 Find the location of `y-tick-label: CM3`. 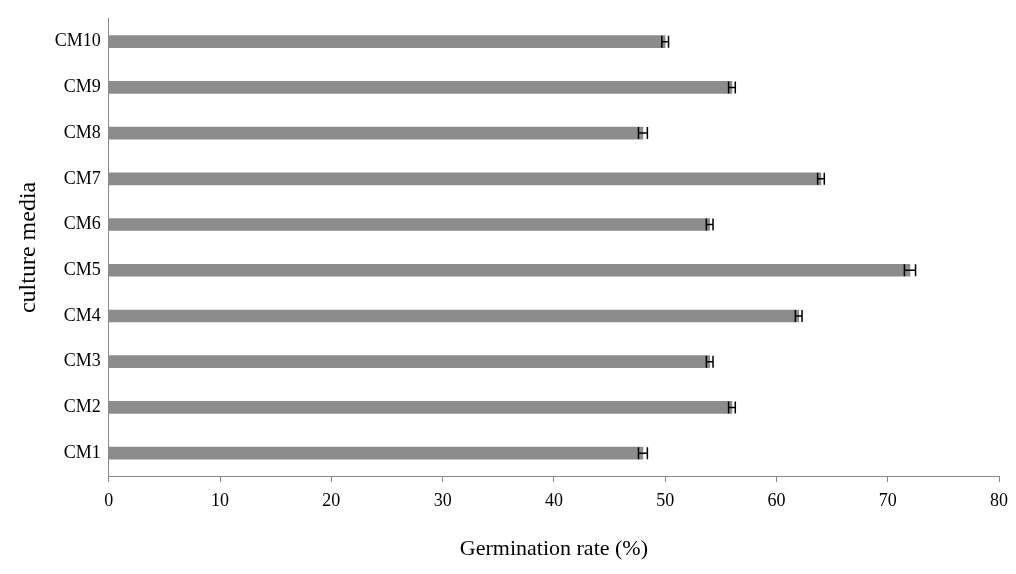

y-tick-label: CM3 is located at coordinates (82, 360).